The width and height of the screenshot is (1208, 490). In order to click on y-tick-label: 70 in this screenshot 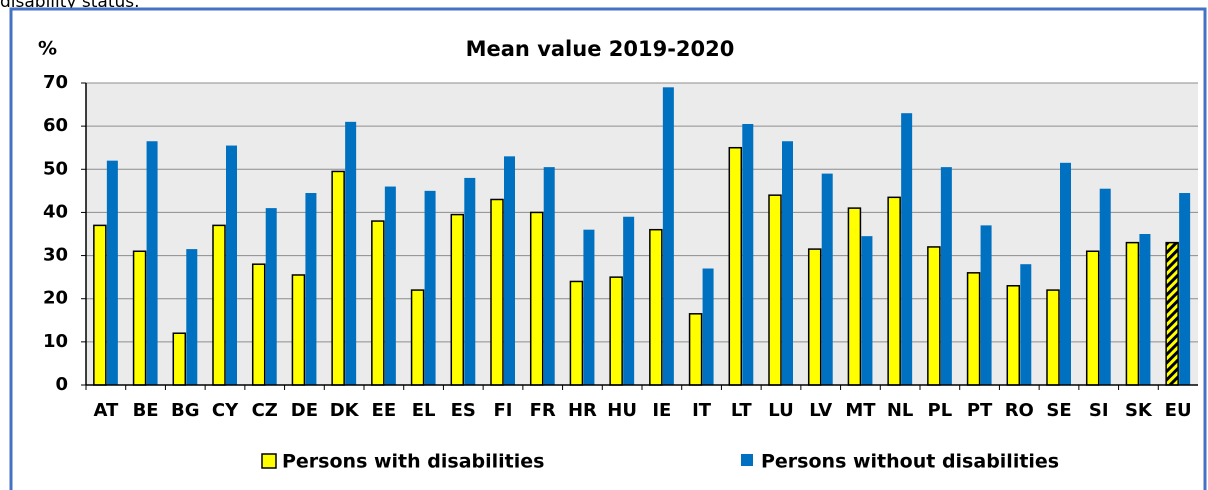, I will do `click(55, 82)`.